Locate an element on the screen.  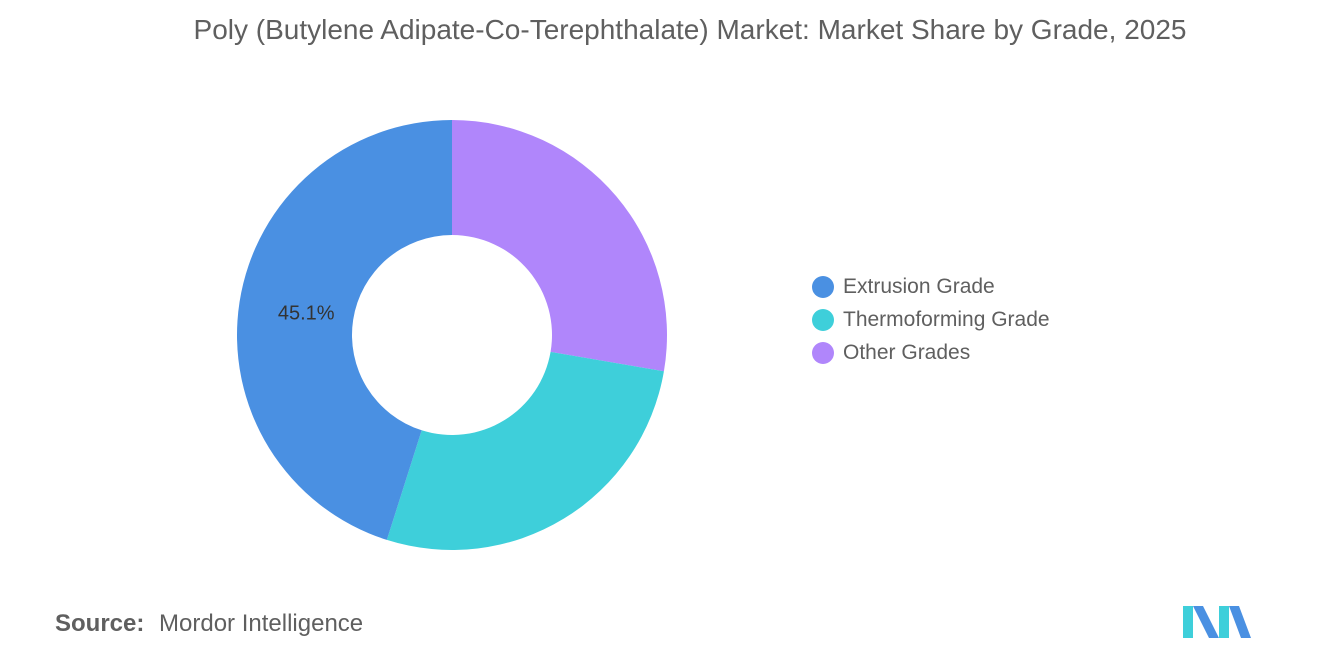
slice-thermoforming-grade is located at coordinates (525, 450).